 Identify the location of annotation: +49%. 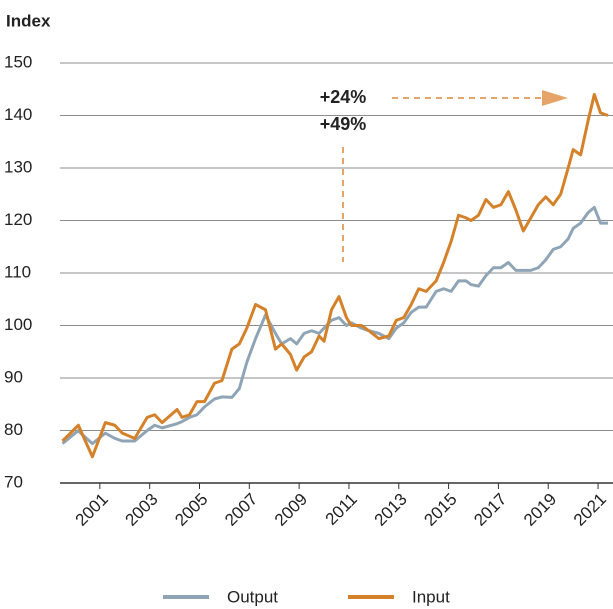
(343, 124).